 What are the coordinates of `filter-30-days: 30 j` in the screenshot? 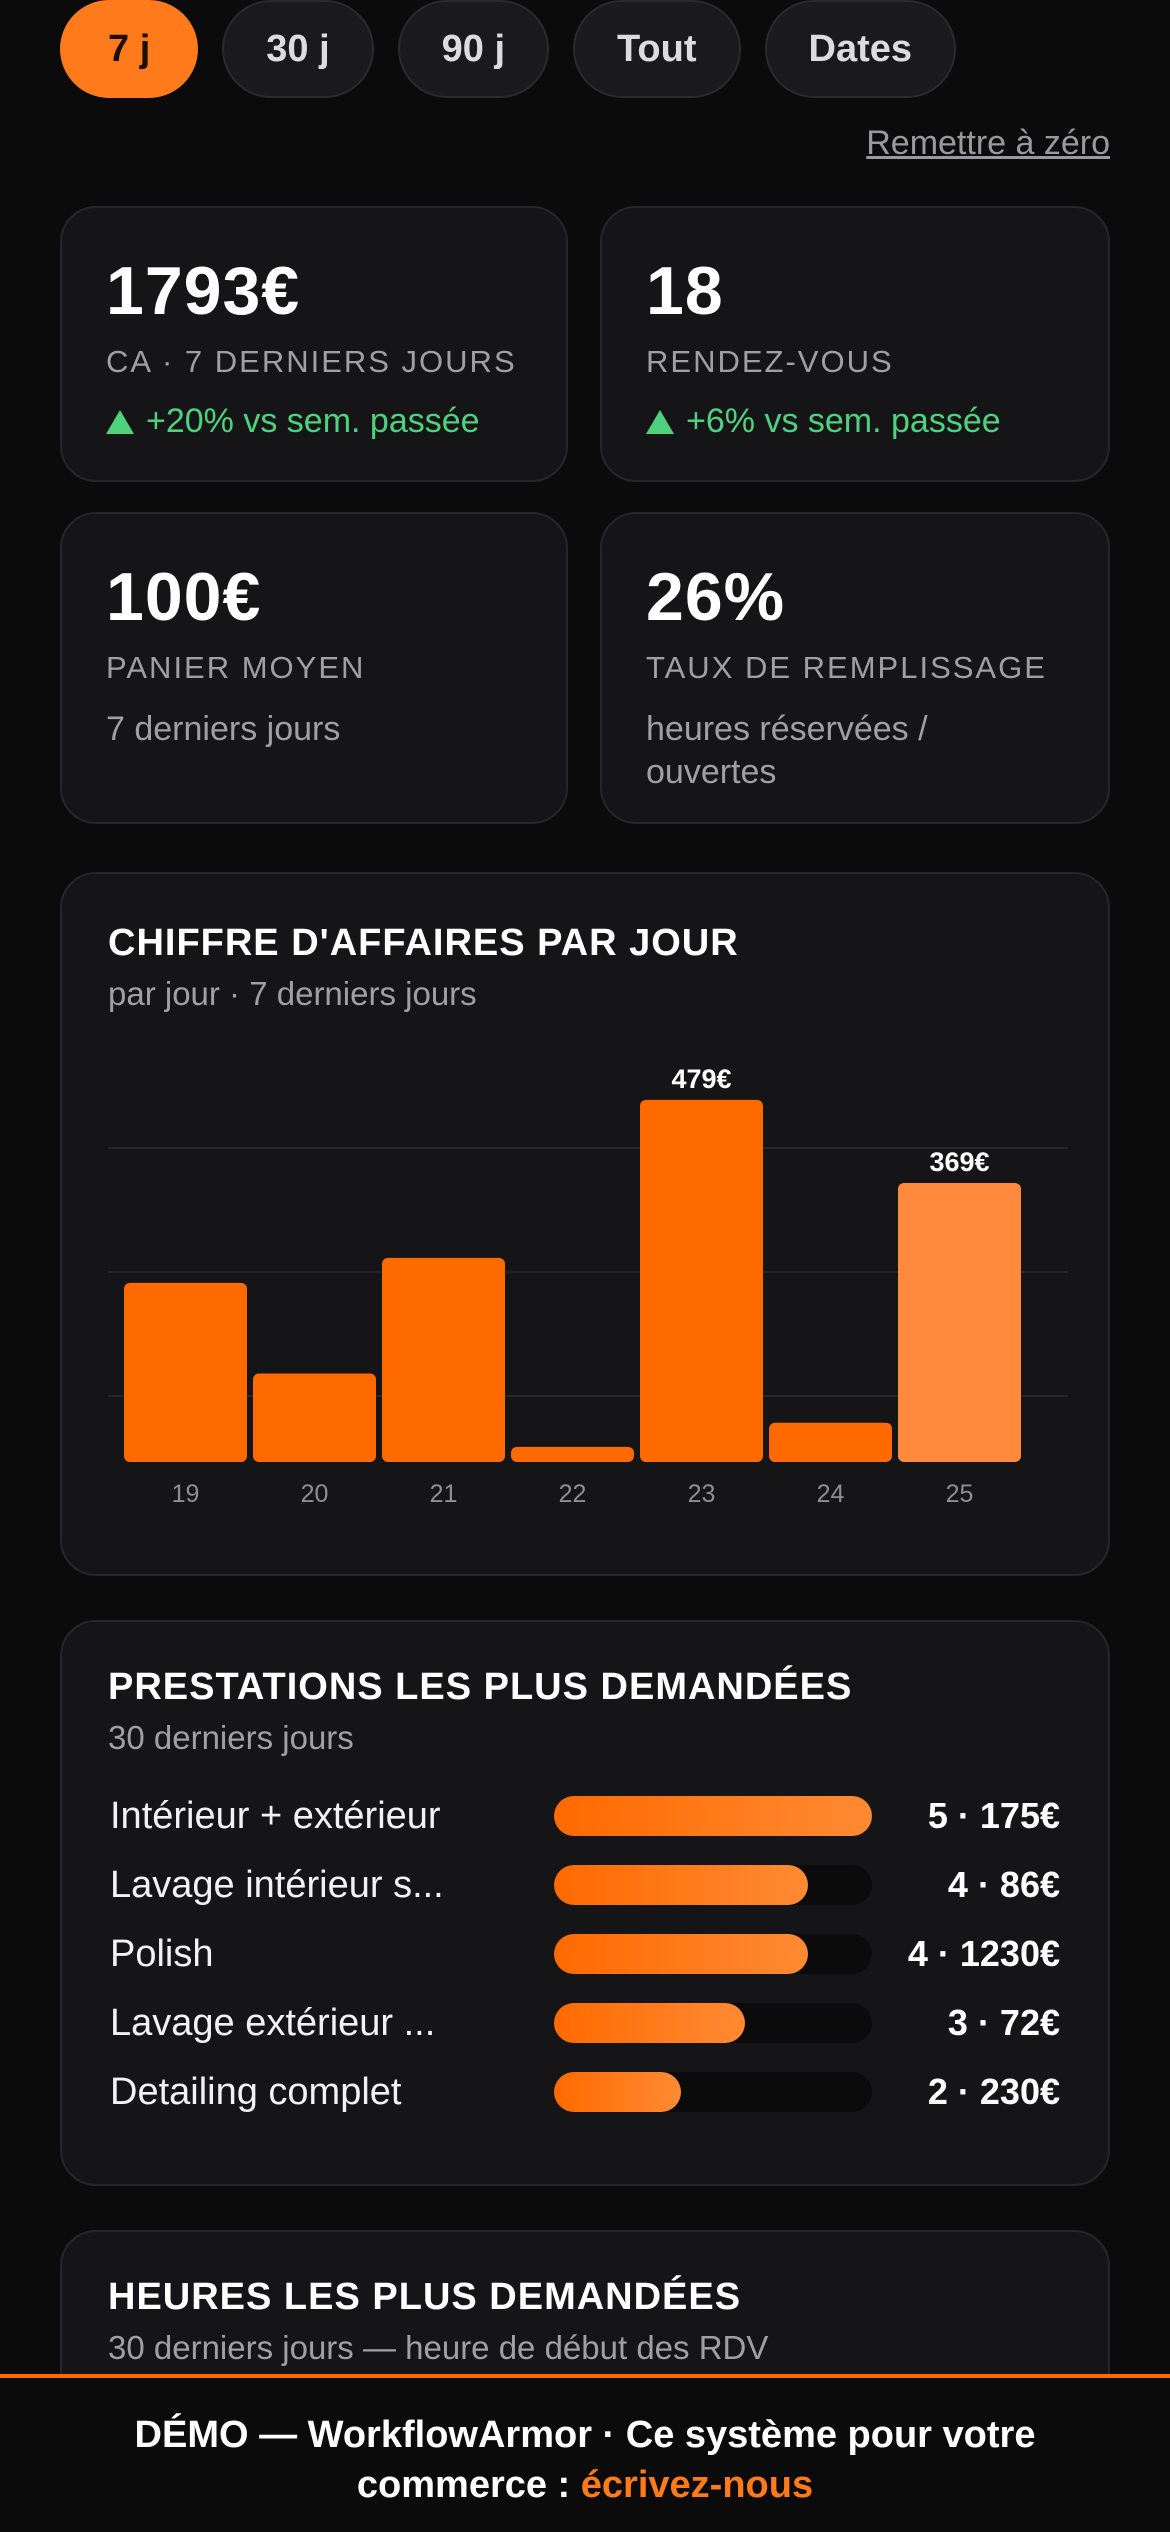 It's located at (298, 49).